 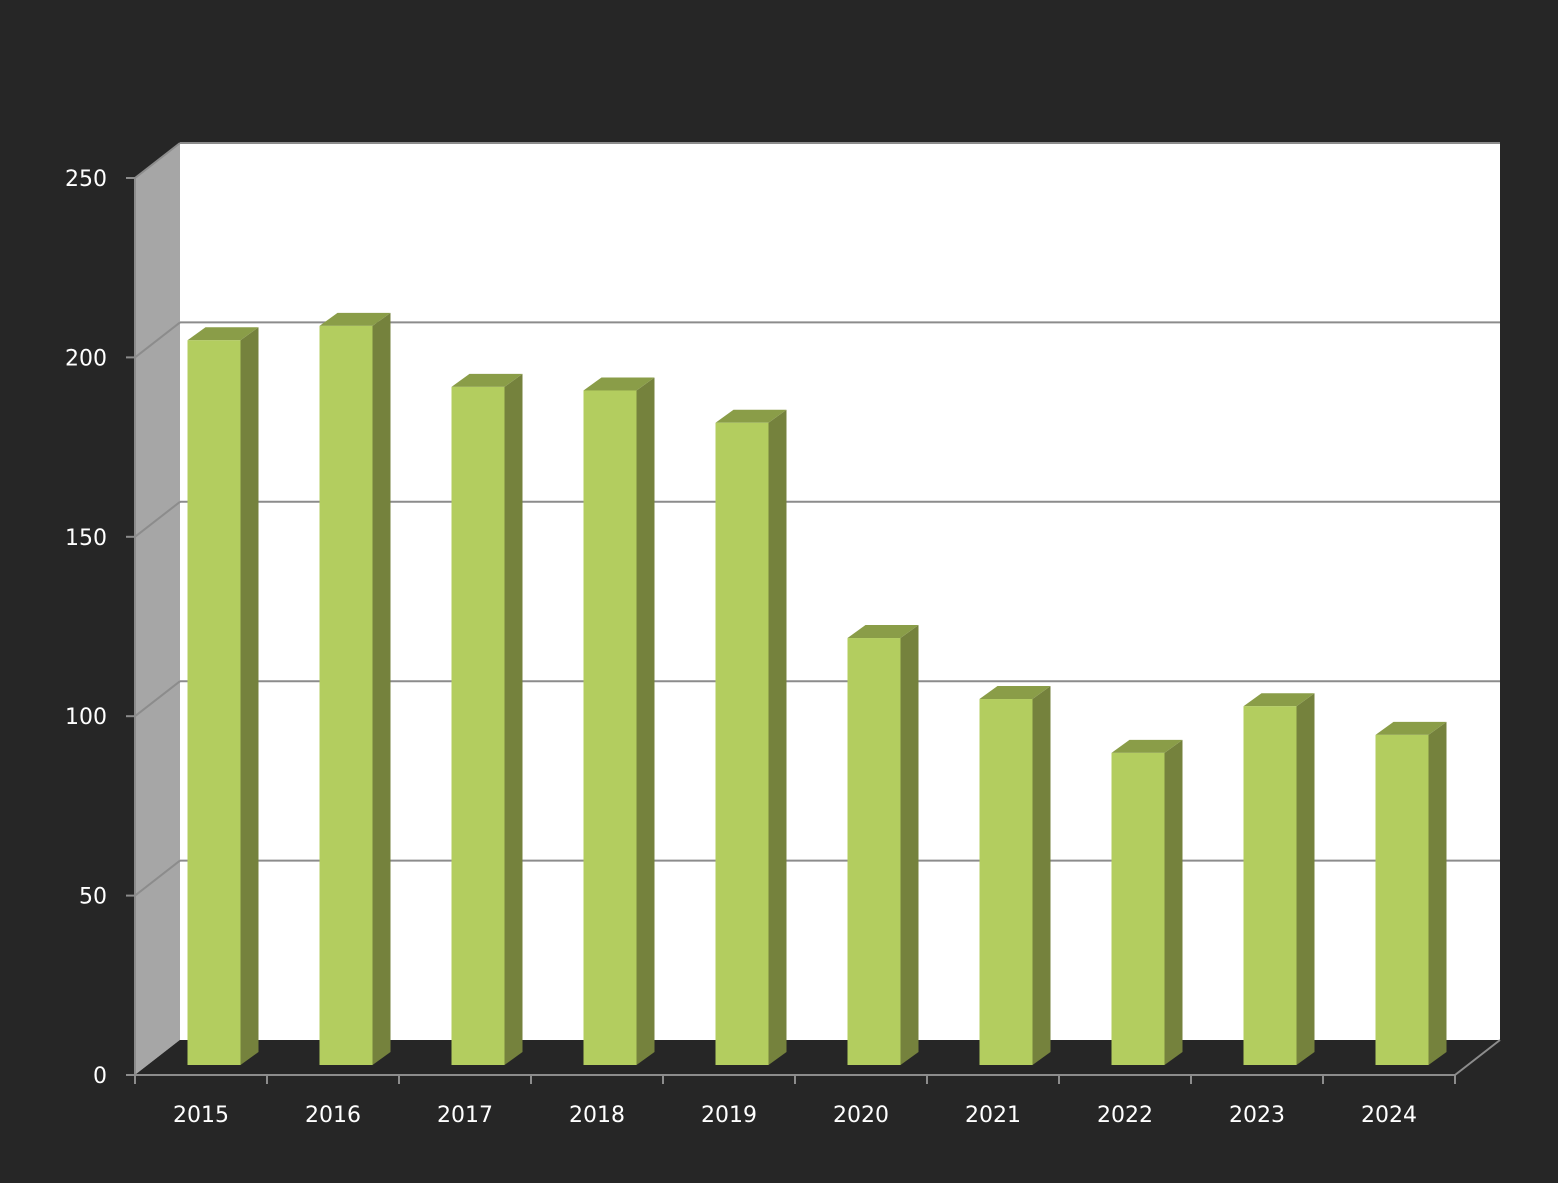 I want to click on x-tick-label: 2016, so click(x=333, y=1115).